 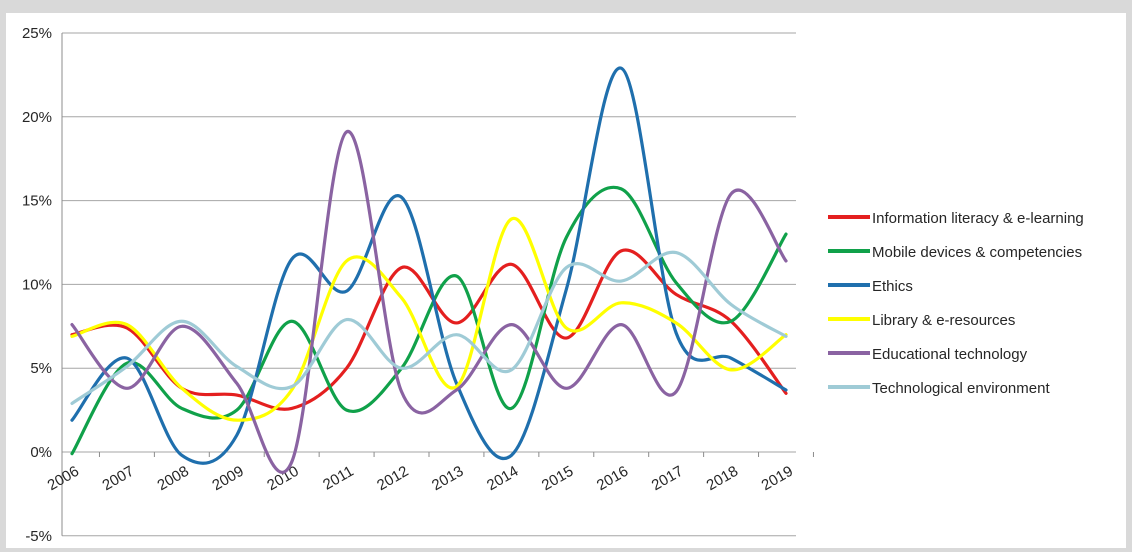 I want to click on legend-item-ethics: Ethics, so click(x=956, y=286).